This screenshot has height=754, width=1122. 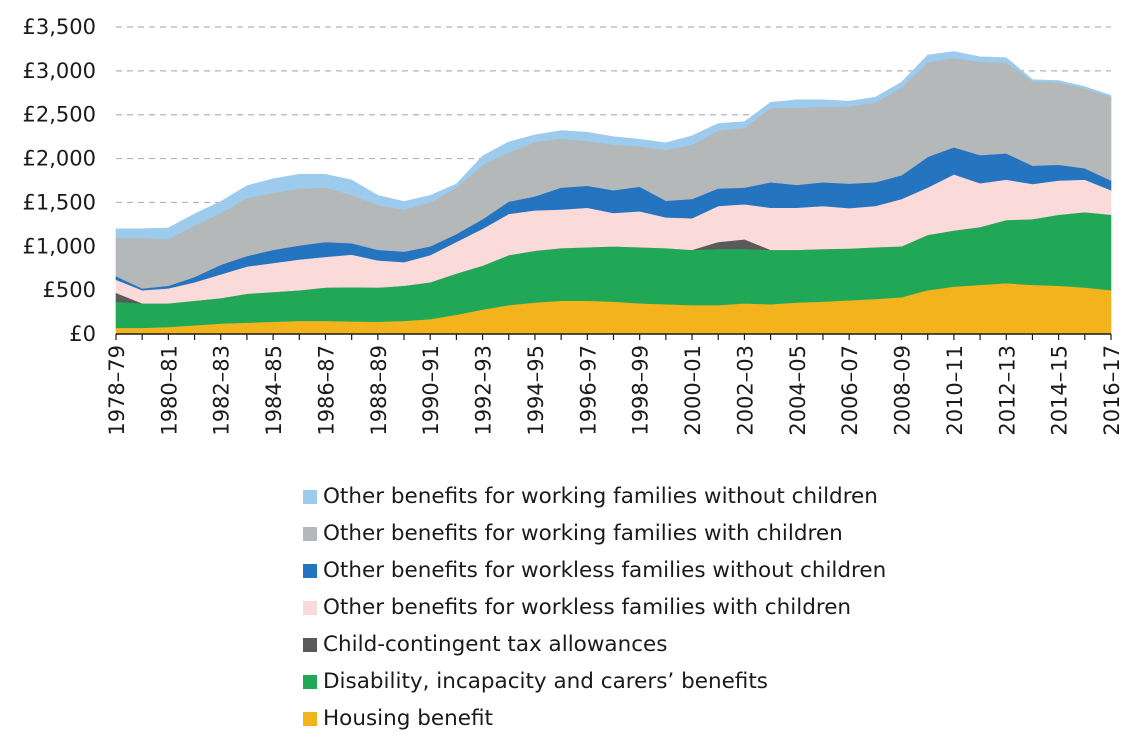 I want to click on axes, so click(x=613, y=336).